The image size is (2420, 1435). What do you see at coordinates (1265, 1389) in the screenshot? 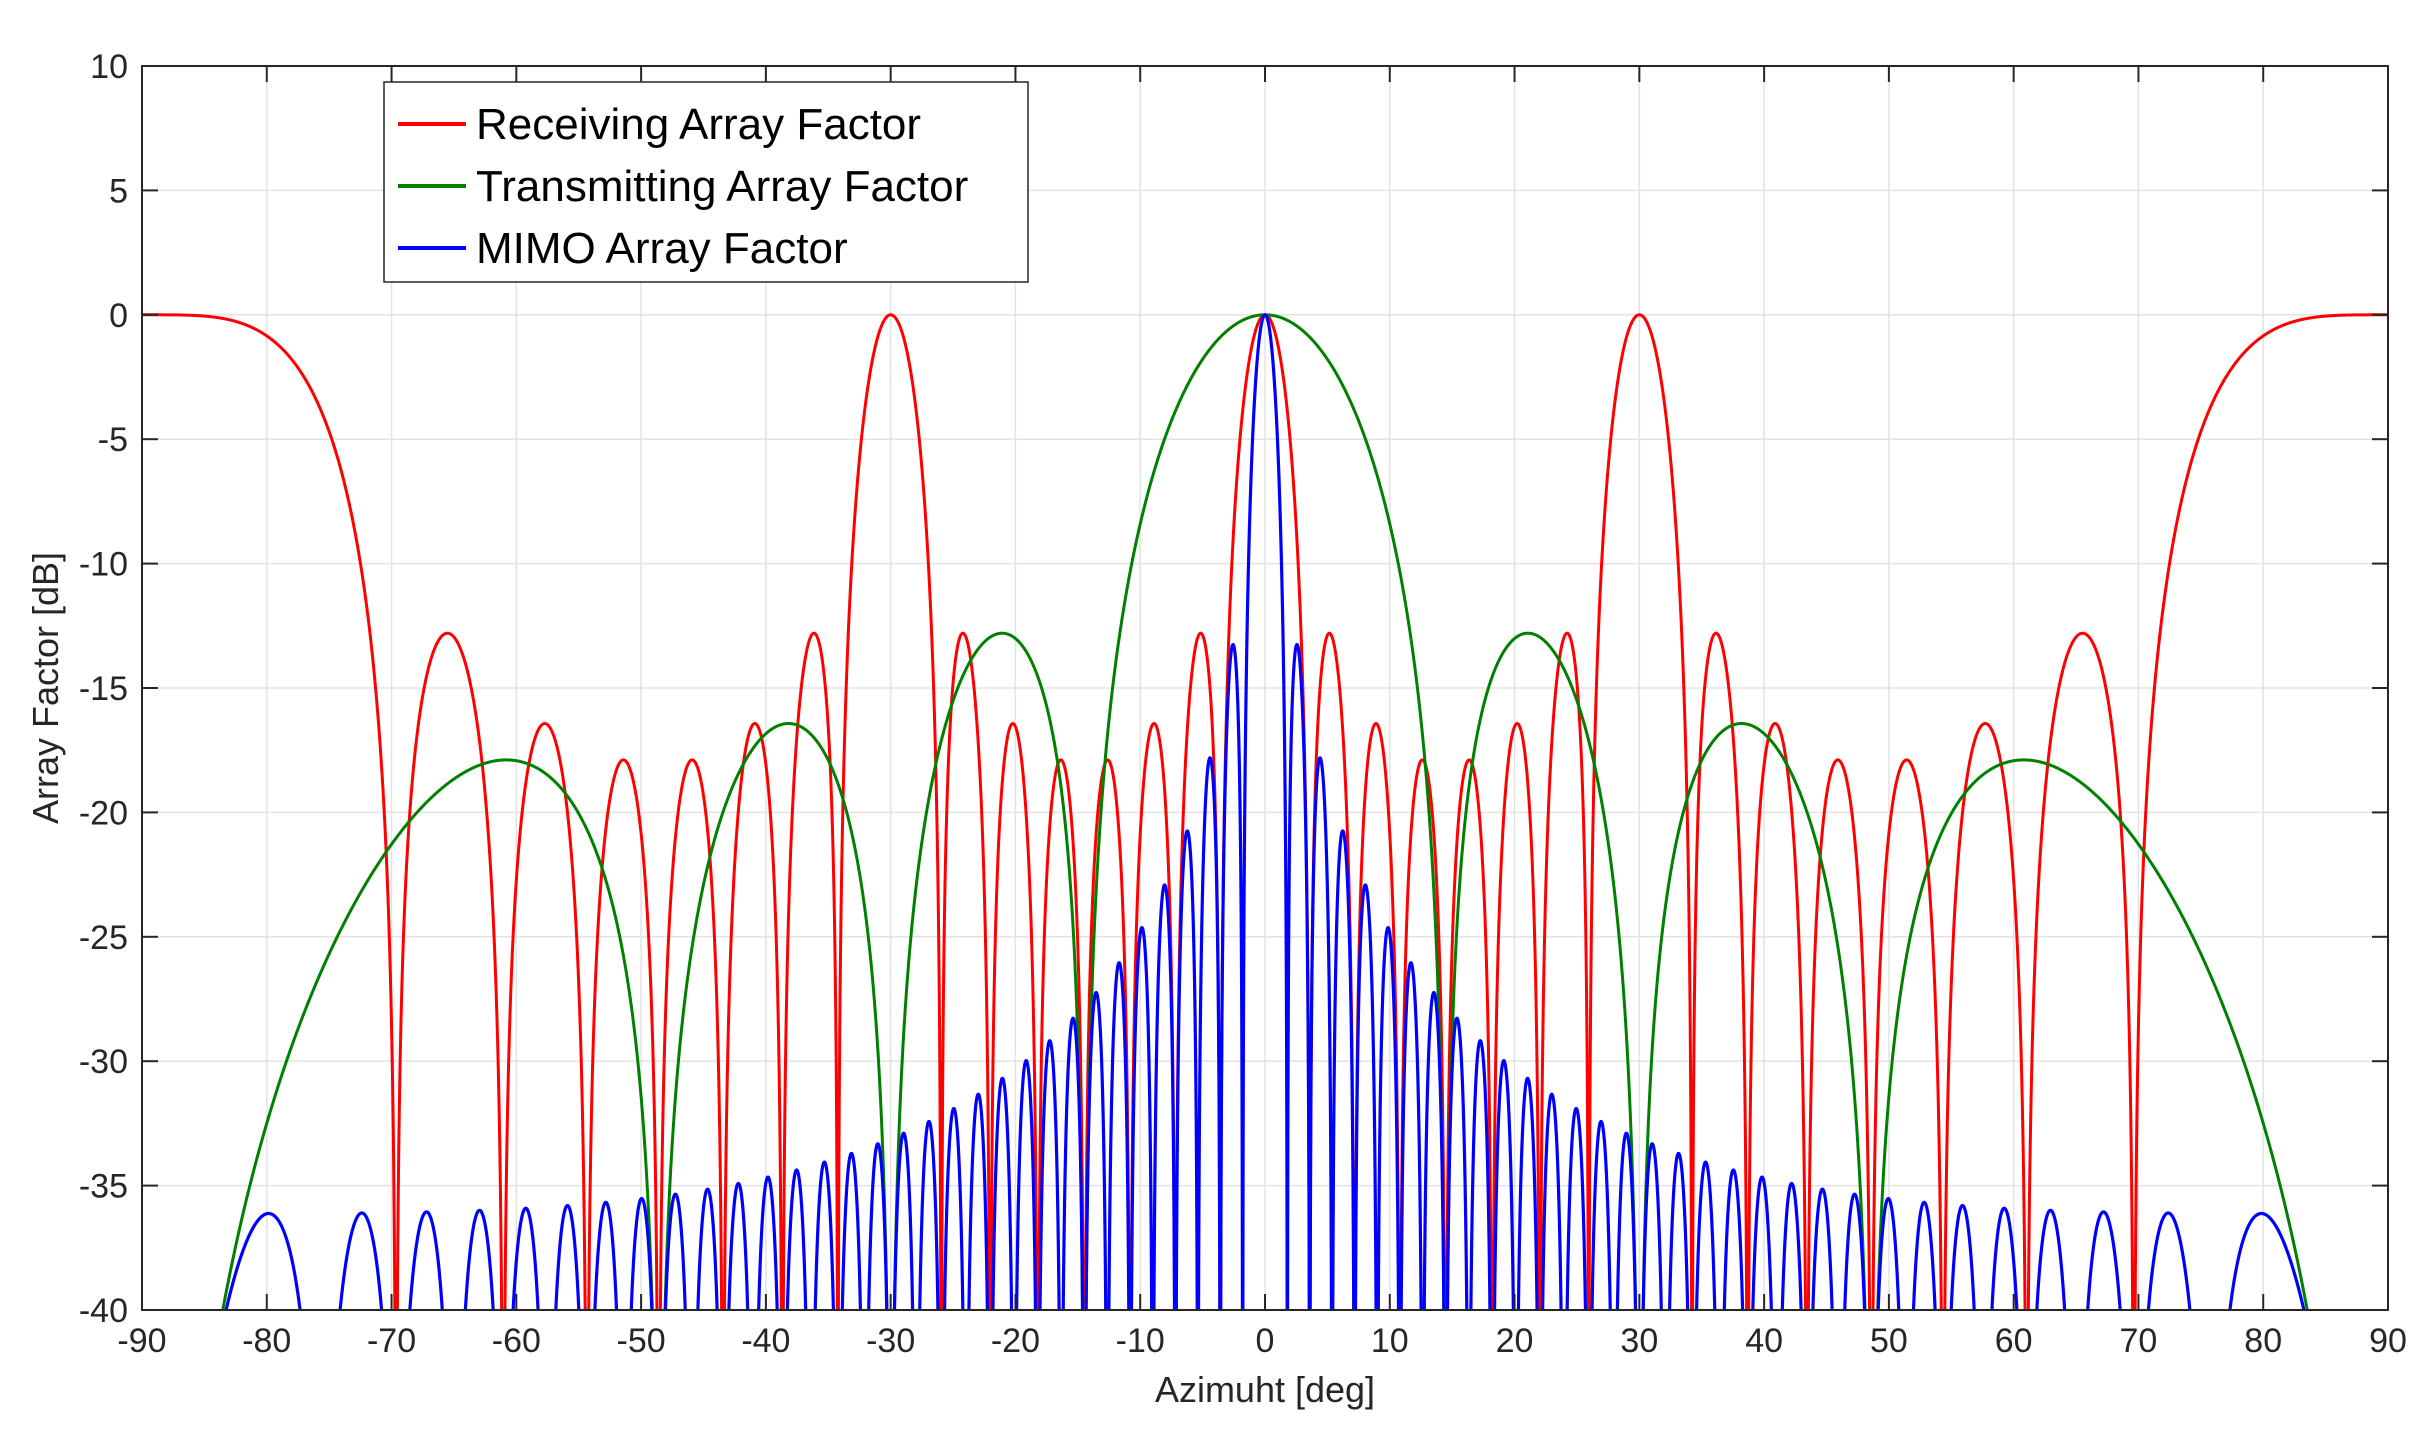
I see `x-axis-label: Azimuht [deg]` at bounding box center [1265, 1389].